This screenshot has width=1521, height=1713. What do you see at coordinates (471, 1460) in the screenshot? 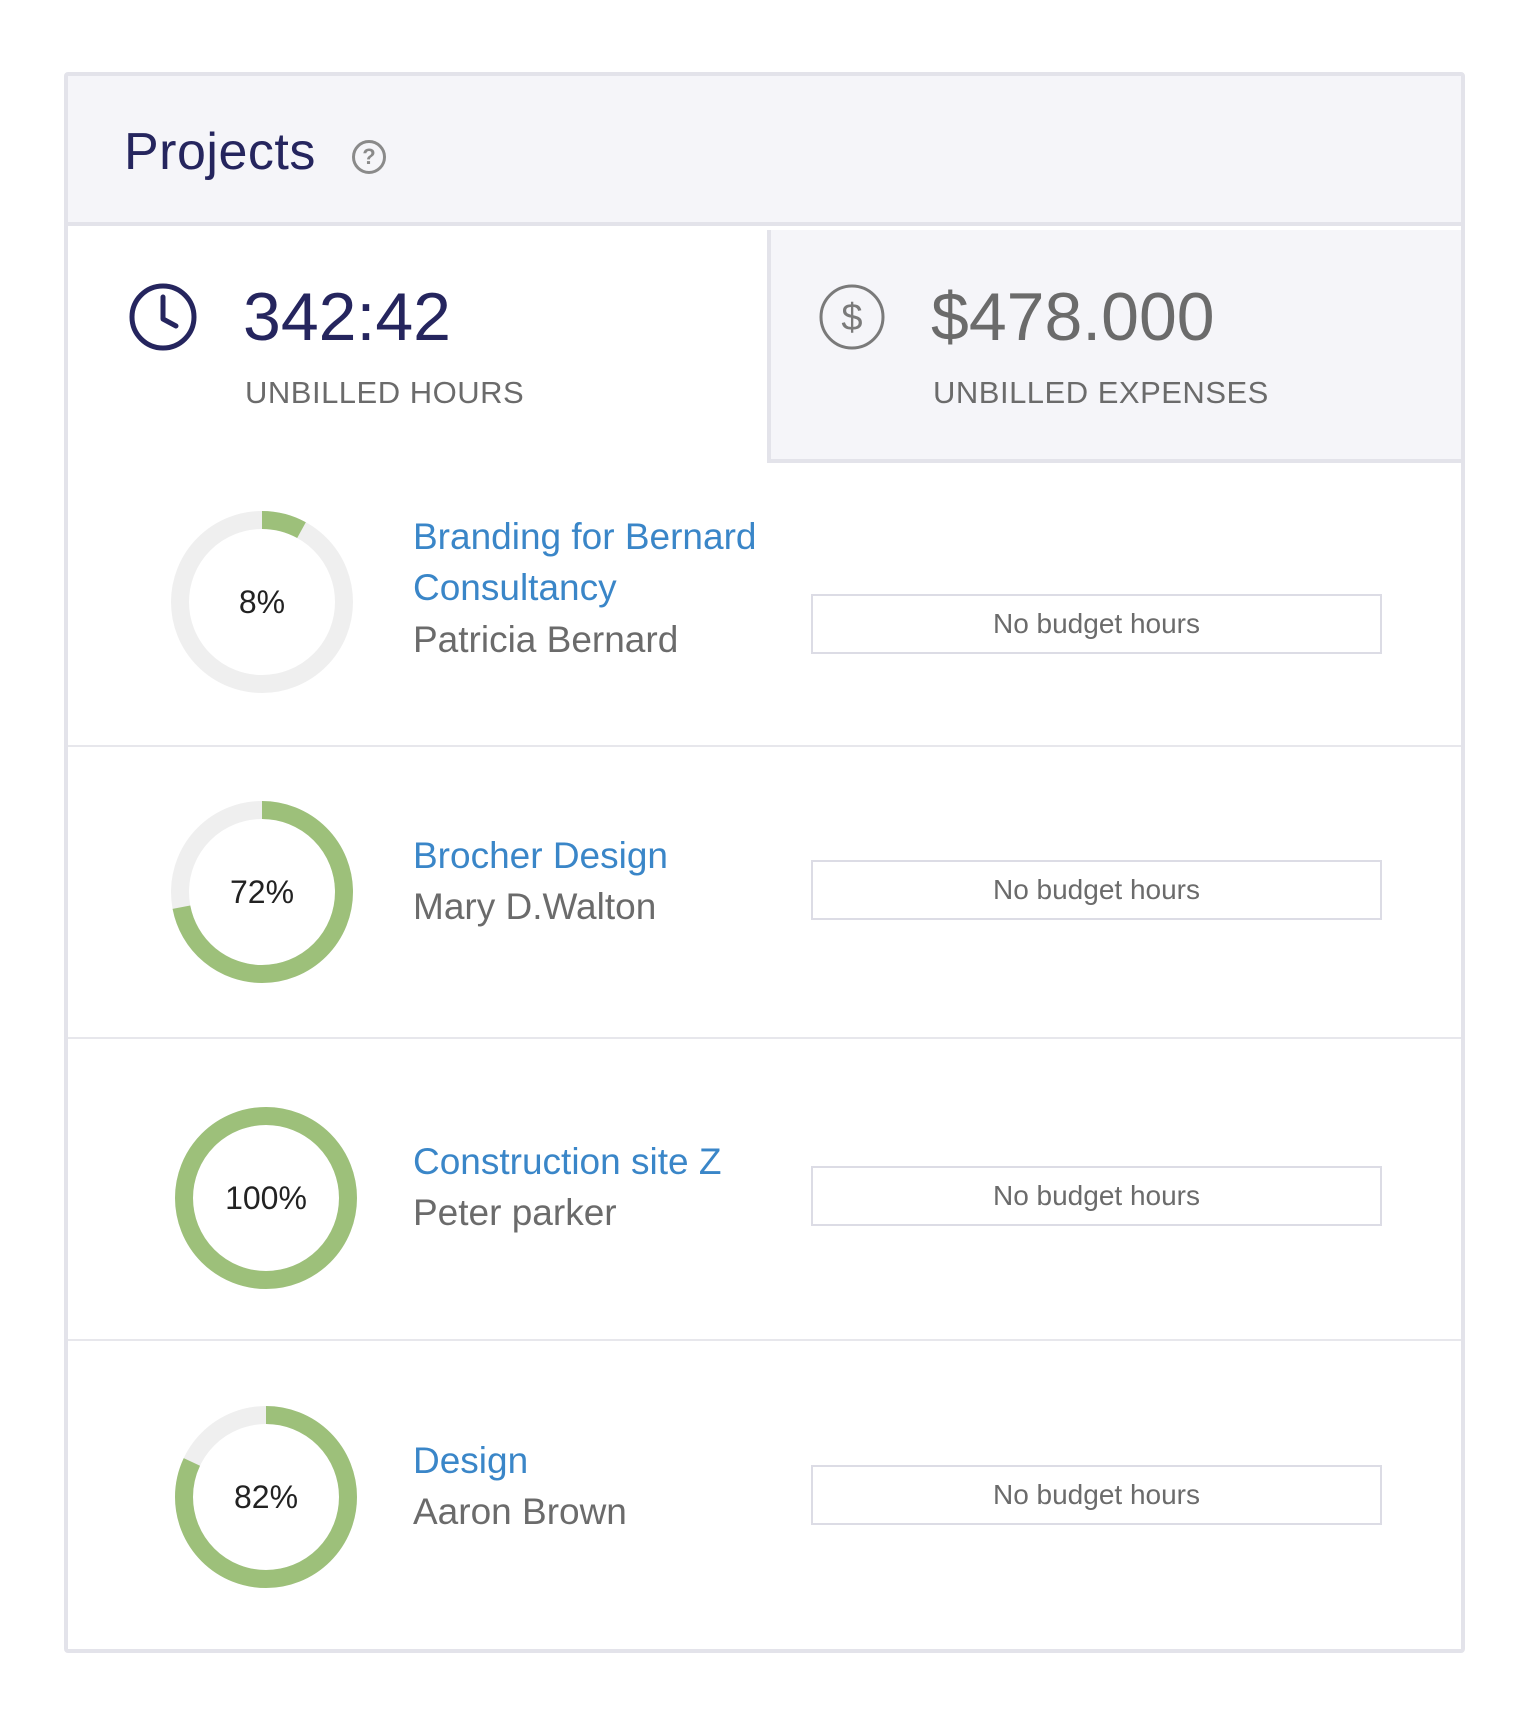
I see `project-name-link: Design` at bounding box center [471, 1460].